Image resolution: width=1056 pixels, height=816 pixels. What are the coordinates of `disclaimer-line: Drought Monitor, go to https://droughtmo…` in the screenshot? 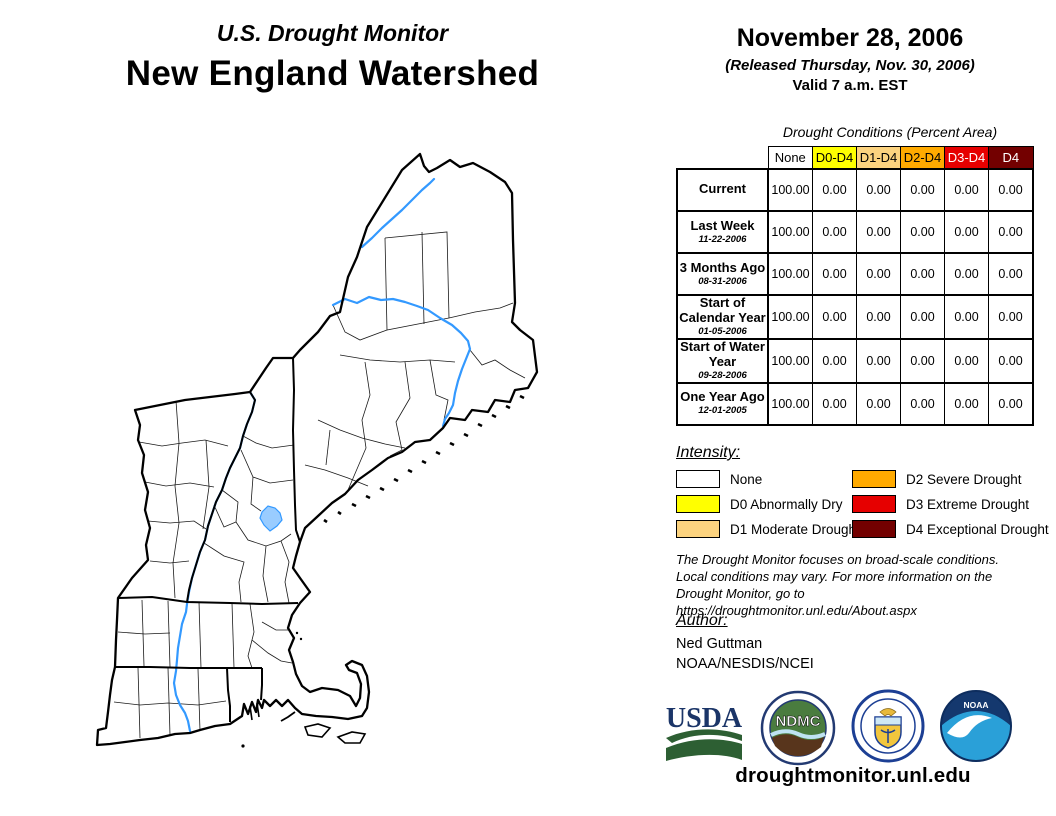 It's located at (796, 602).